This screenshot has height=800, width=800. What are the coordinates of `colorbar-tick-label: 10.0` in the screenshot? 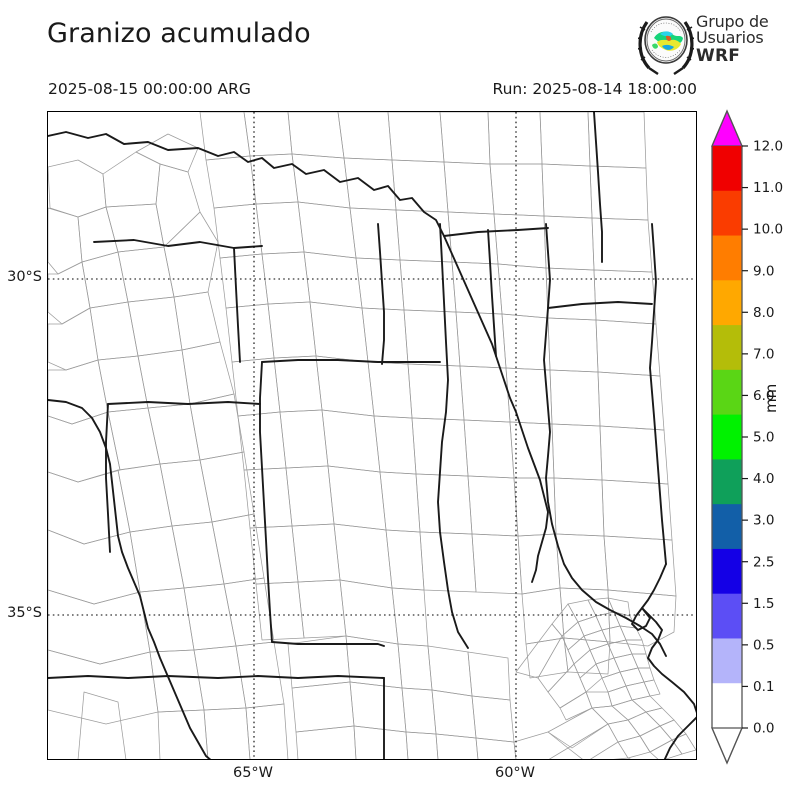 It's located at (768, 230).